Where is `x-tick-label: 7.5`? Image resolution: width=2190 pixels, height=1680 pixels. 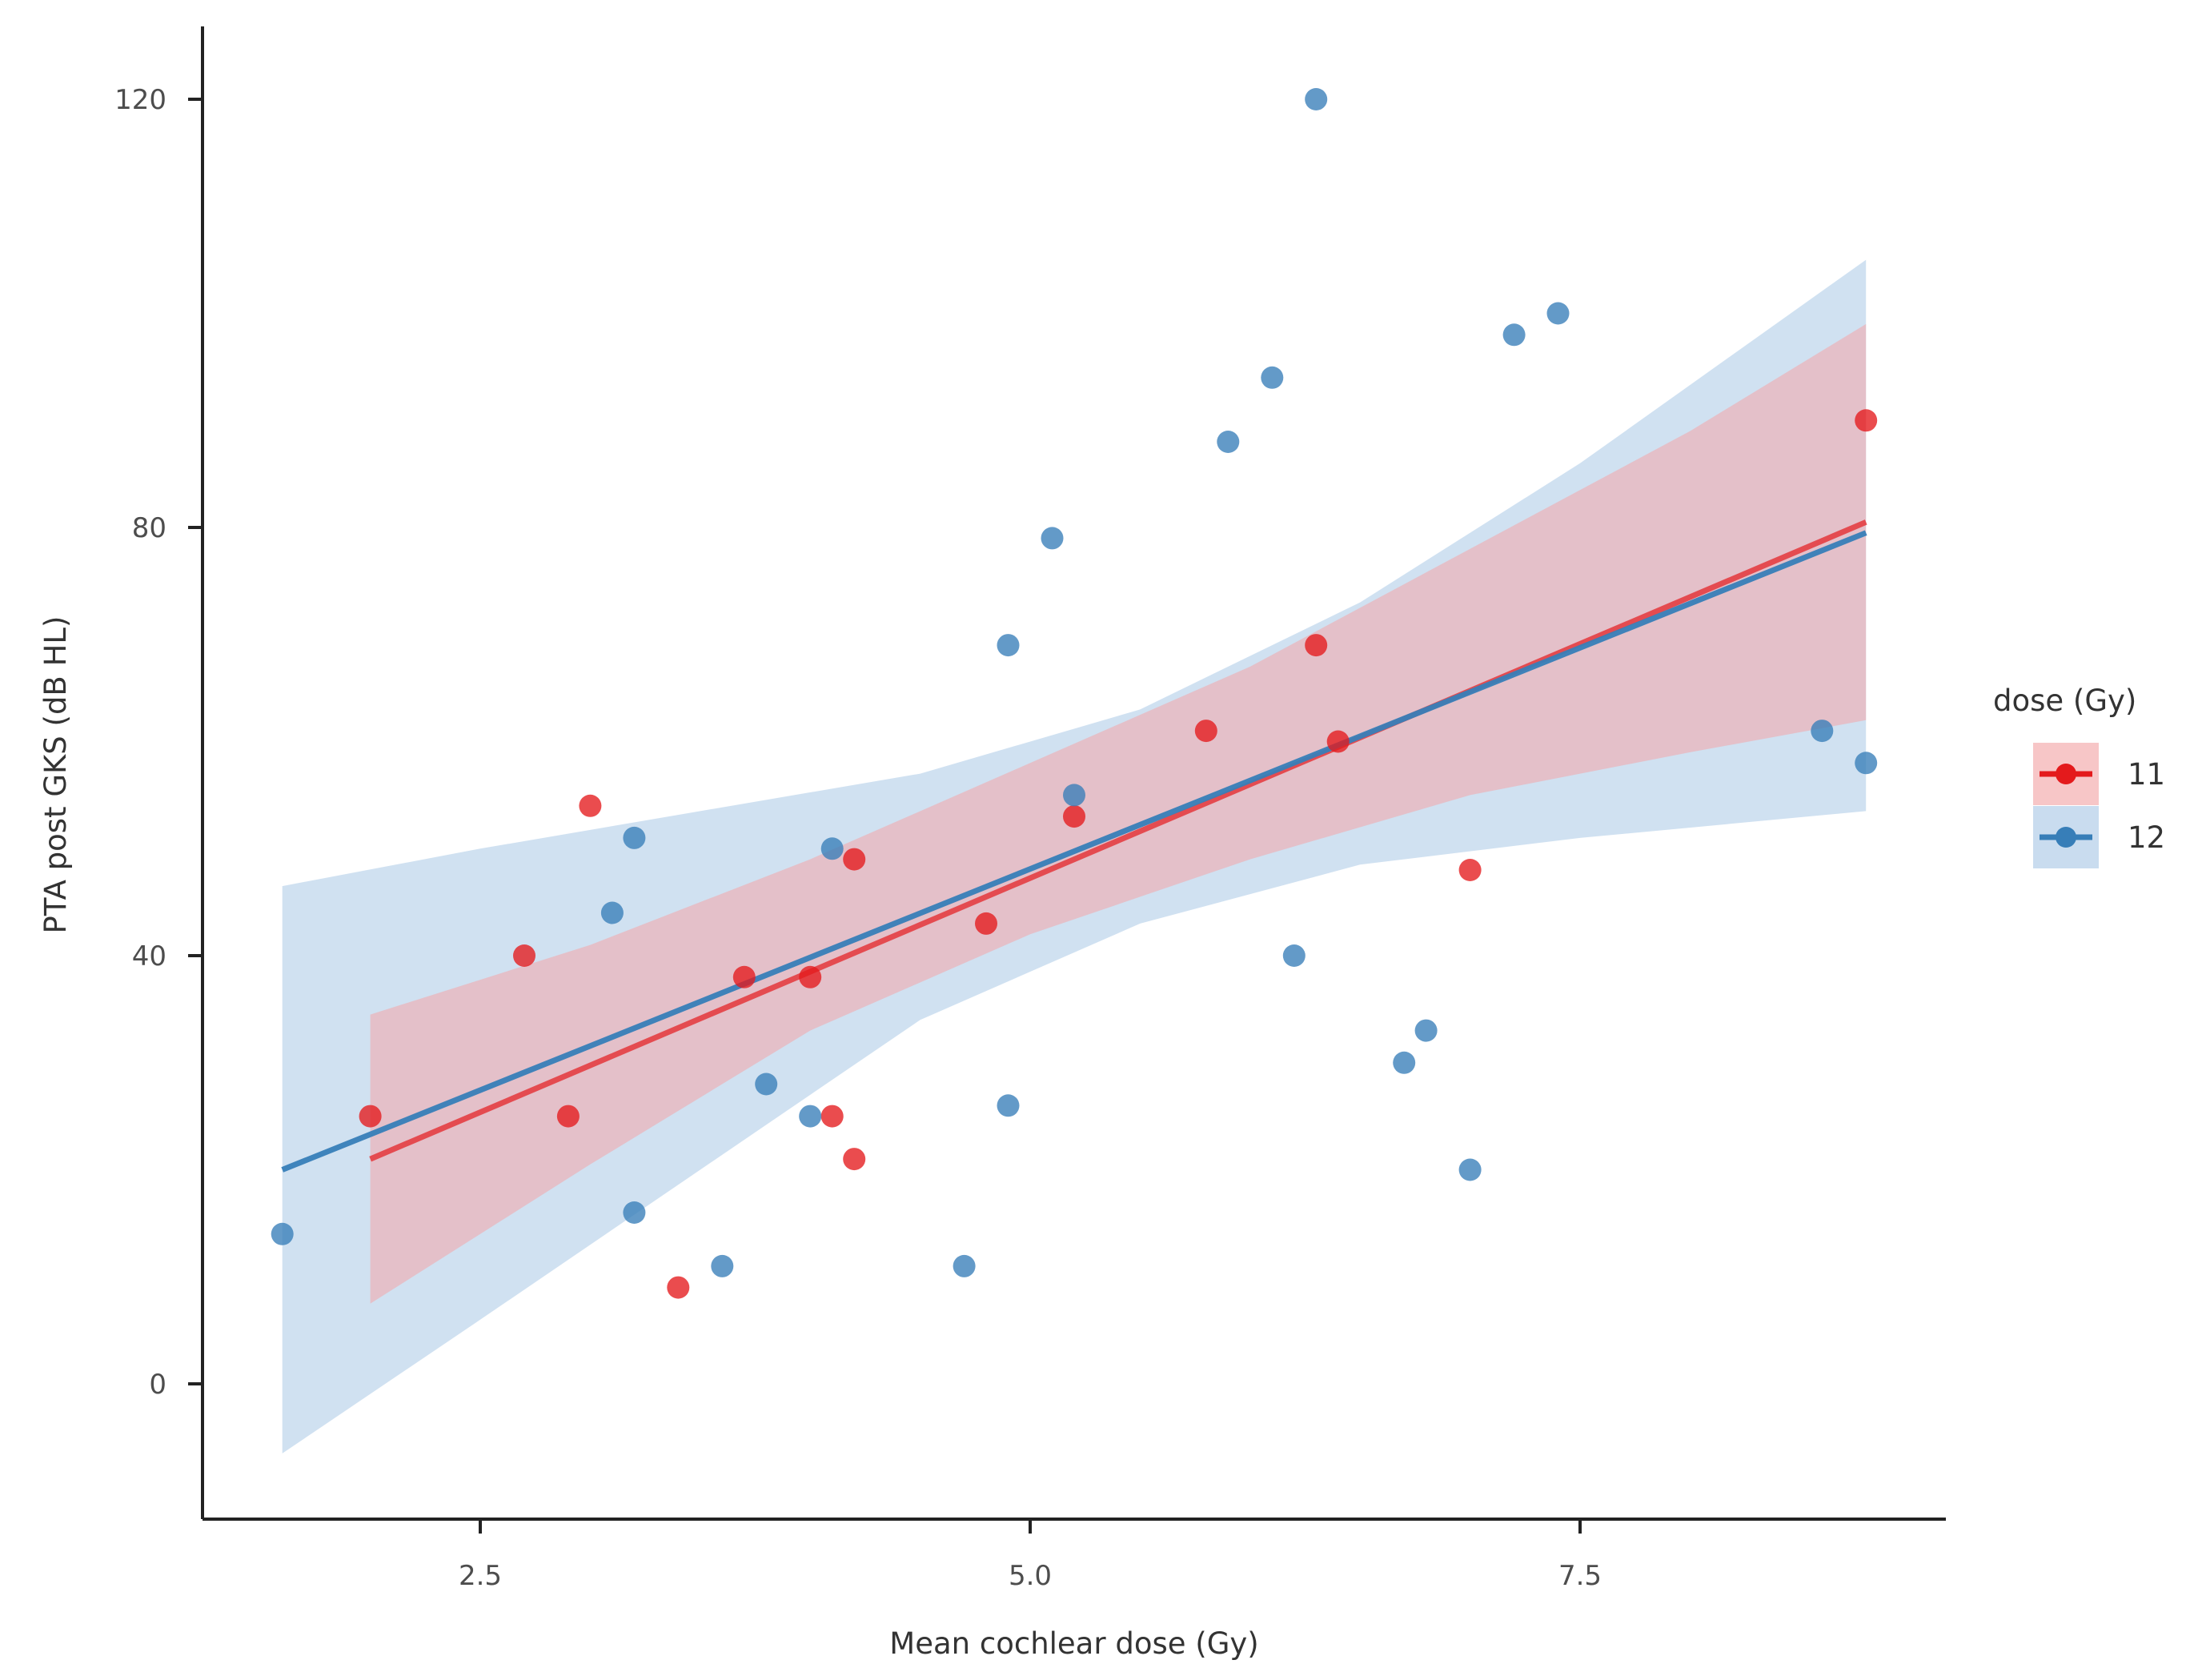
x-tick-label: 7.5 is located at coordinates (1580, 1576).